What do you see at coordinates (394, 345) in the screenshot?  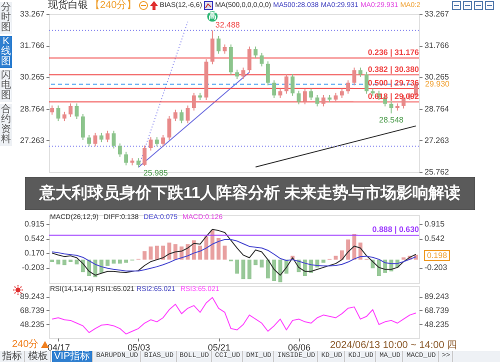 I see `text: 2024/06/13 10:00 ~ 14:00 四` at bounding box center [394, 345].